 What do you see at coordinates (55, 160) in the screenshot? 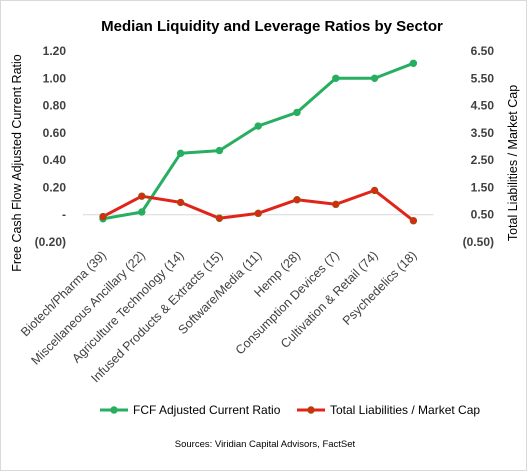
I see `left-tick-label: 0.40` at bounding box center [55, 160].